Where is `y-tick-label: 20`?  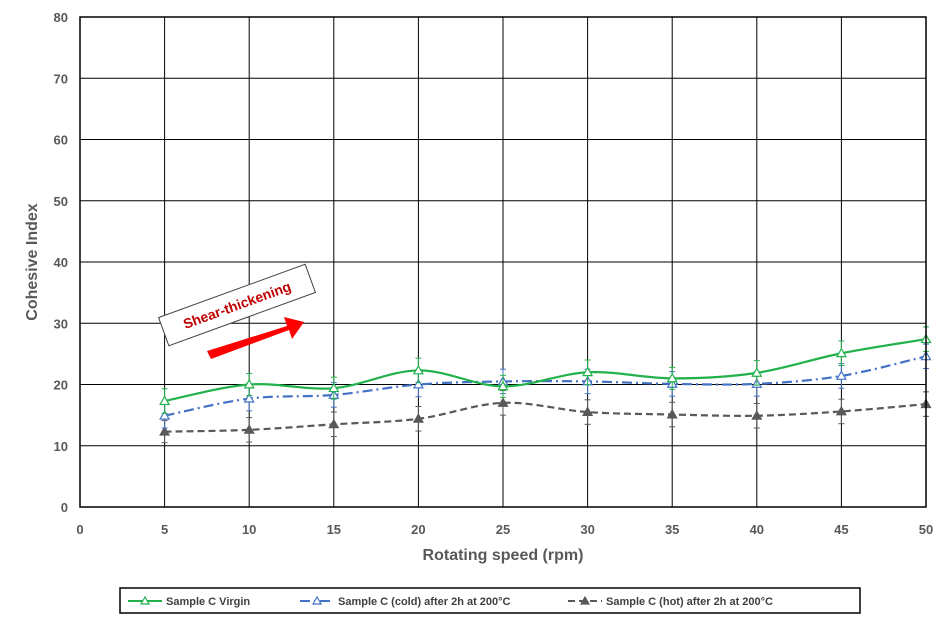
y-tick-label: 20 is located at coordinates (61, 385).